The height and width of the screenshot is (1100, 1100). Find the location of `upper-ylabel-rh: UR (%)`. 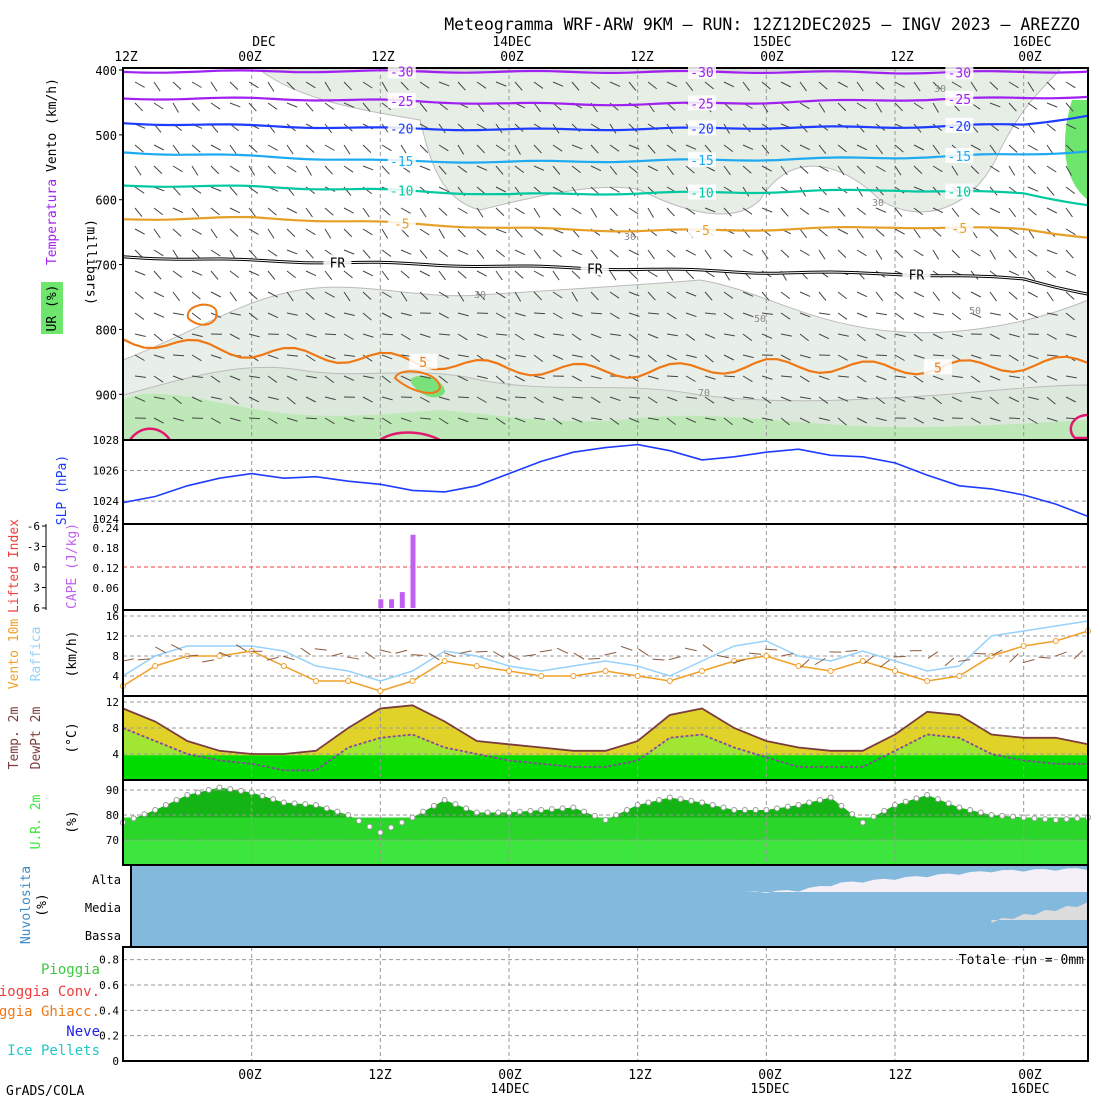

upper-ylabel-rh: UR (%) is located at coordinates (52, 308).